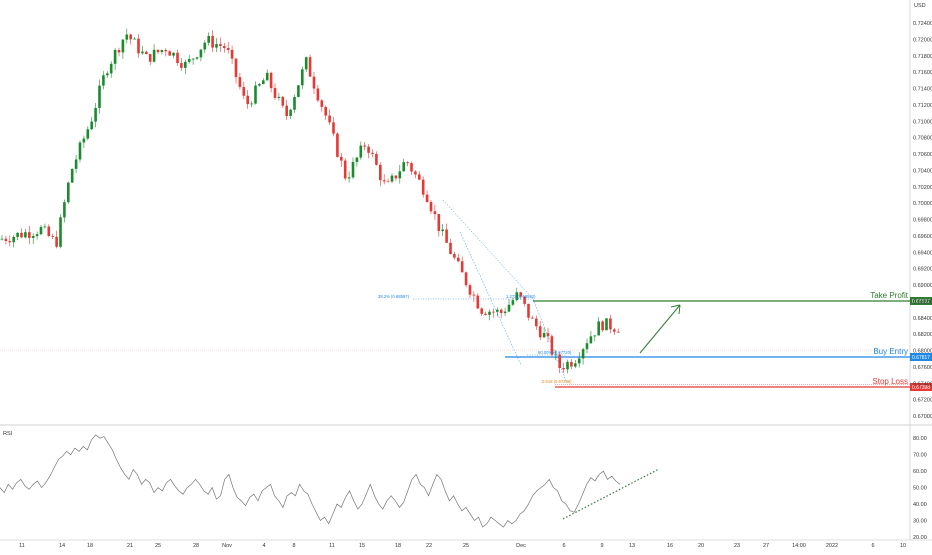 Image resolution: width=932 pixels, height=555 pixels. I want to click on price-tick-label: 0.67400, so click(922, 384).